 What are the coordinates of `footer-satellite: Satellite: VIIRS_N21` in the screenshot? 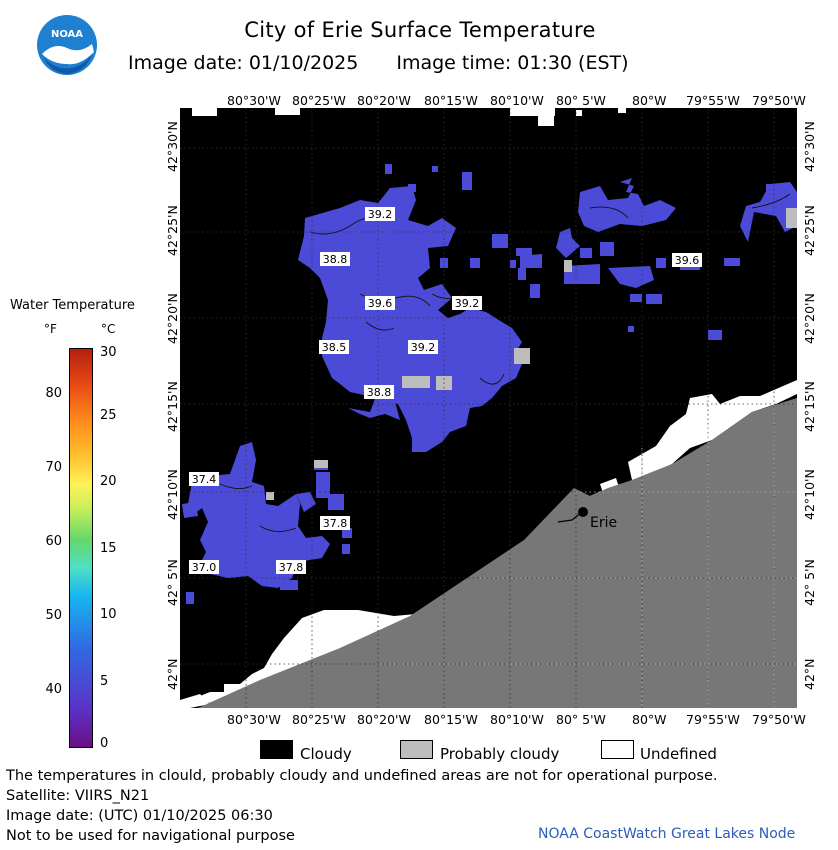 It's located at (78, 796).